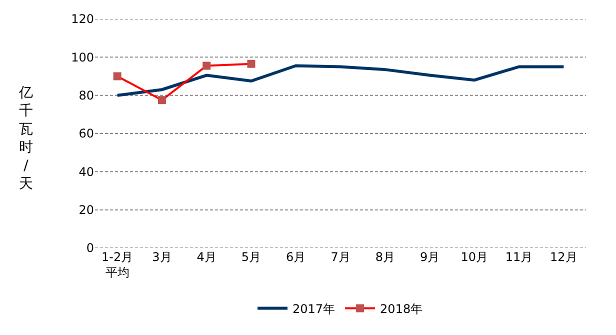 This screenshot has width=616, height=335. I want to click on y-tick-label: 60, so click(86, 133).